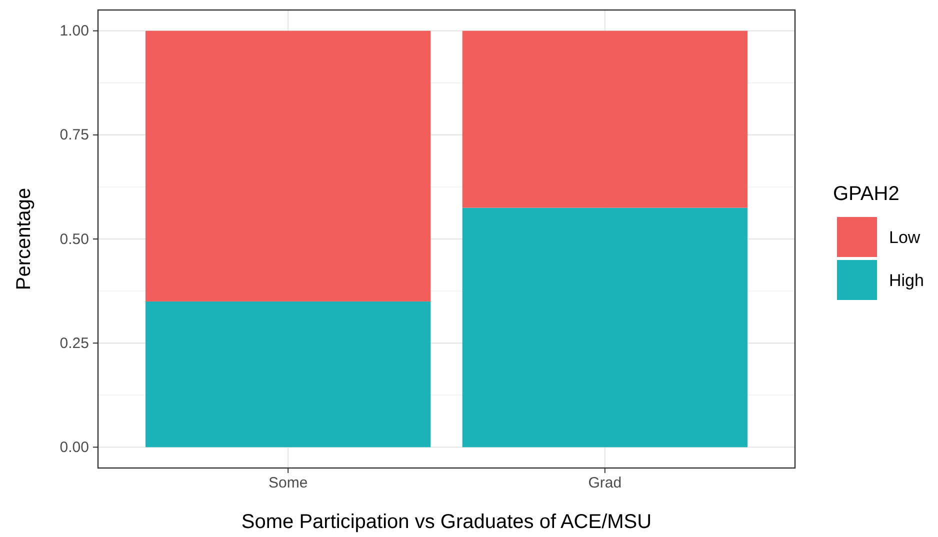  I want to click on y-tick-label: 0.75, so click(74, 135).